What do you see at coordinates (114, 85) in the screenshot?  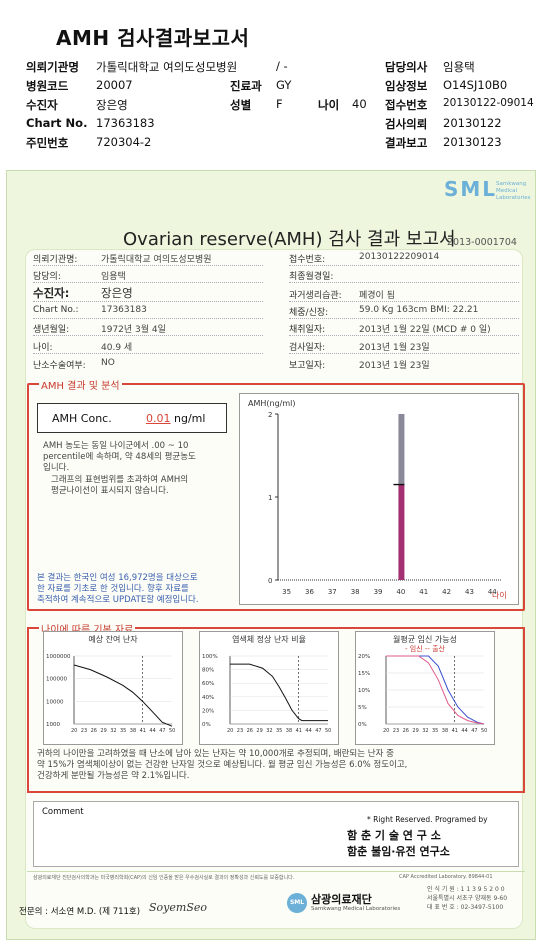 I see `field-value: 20007` at bounding box center [114, 85].